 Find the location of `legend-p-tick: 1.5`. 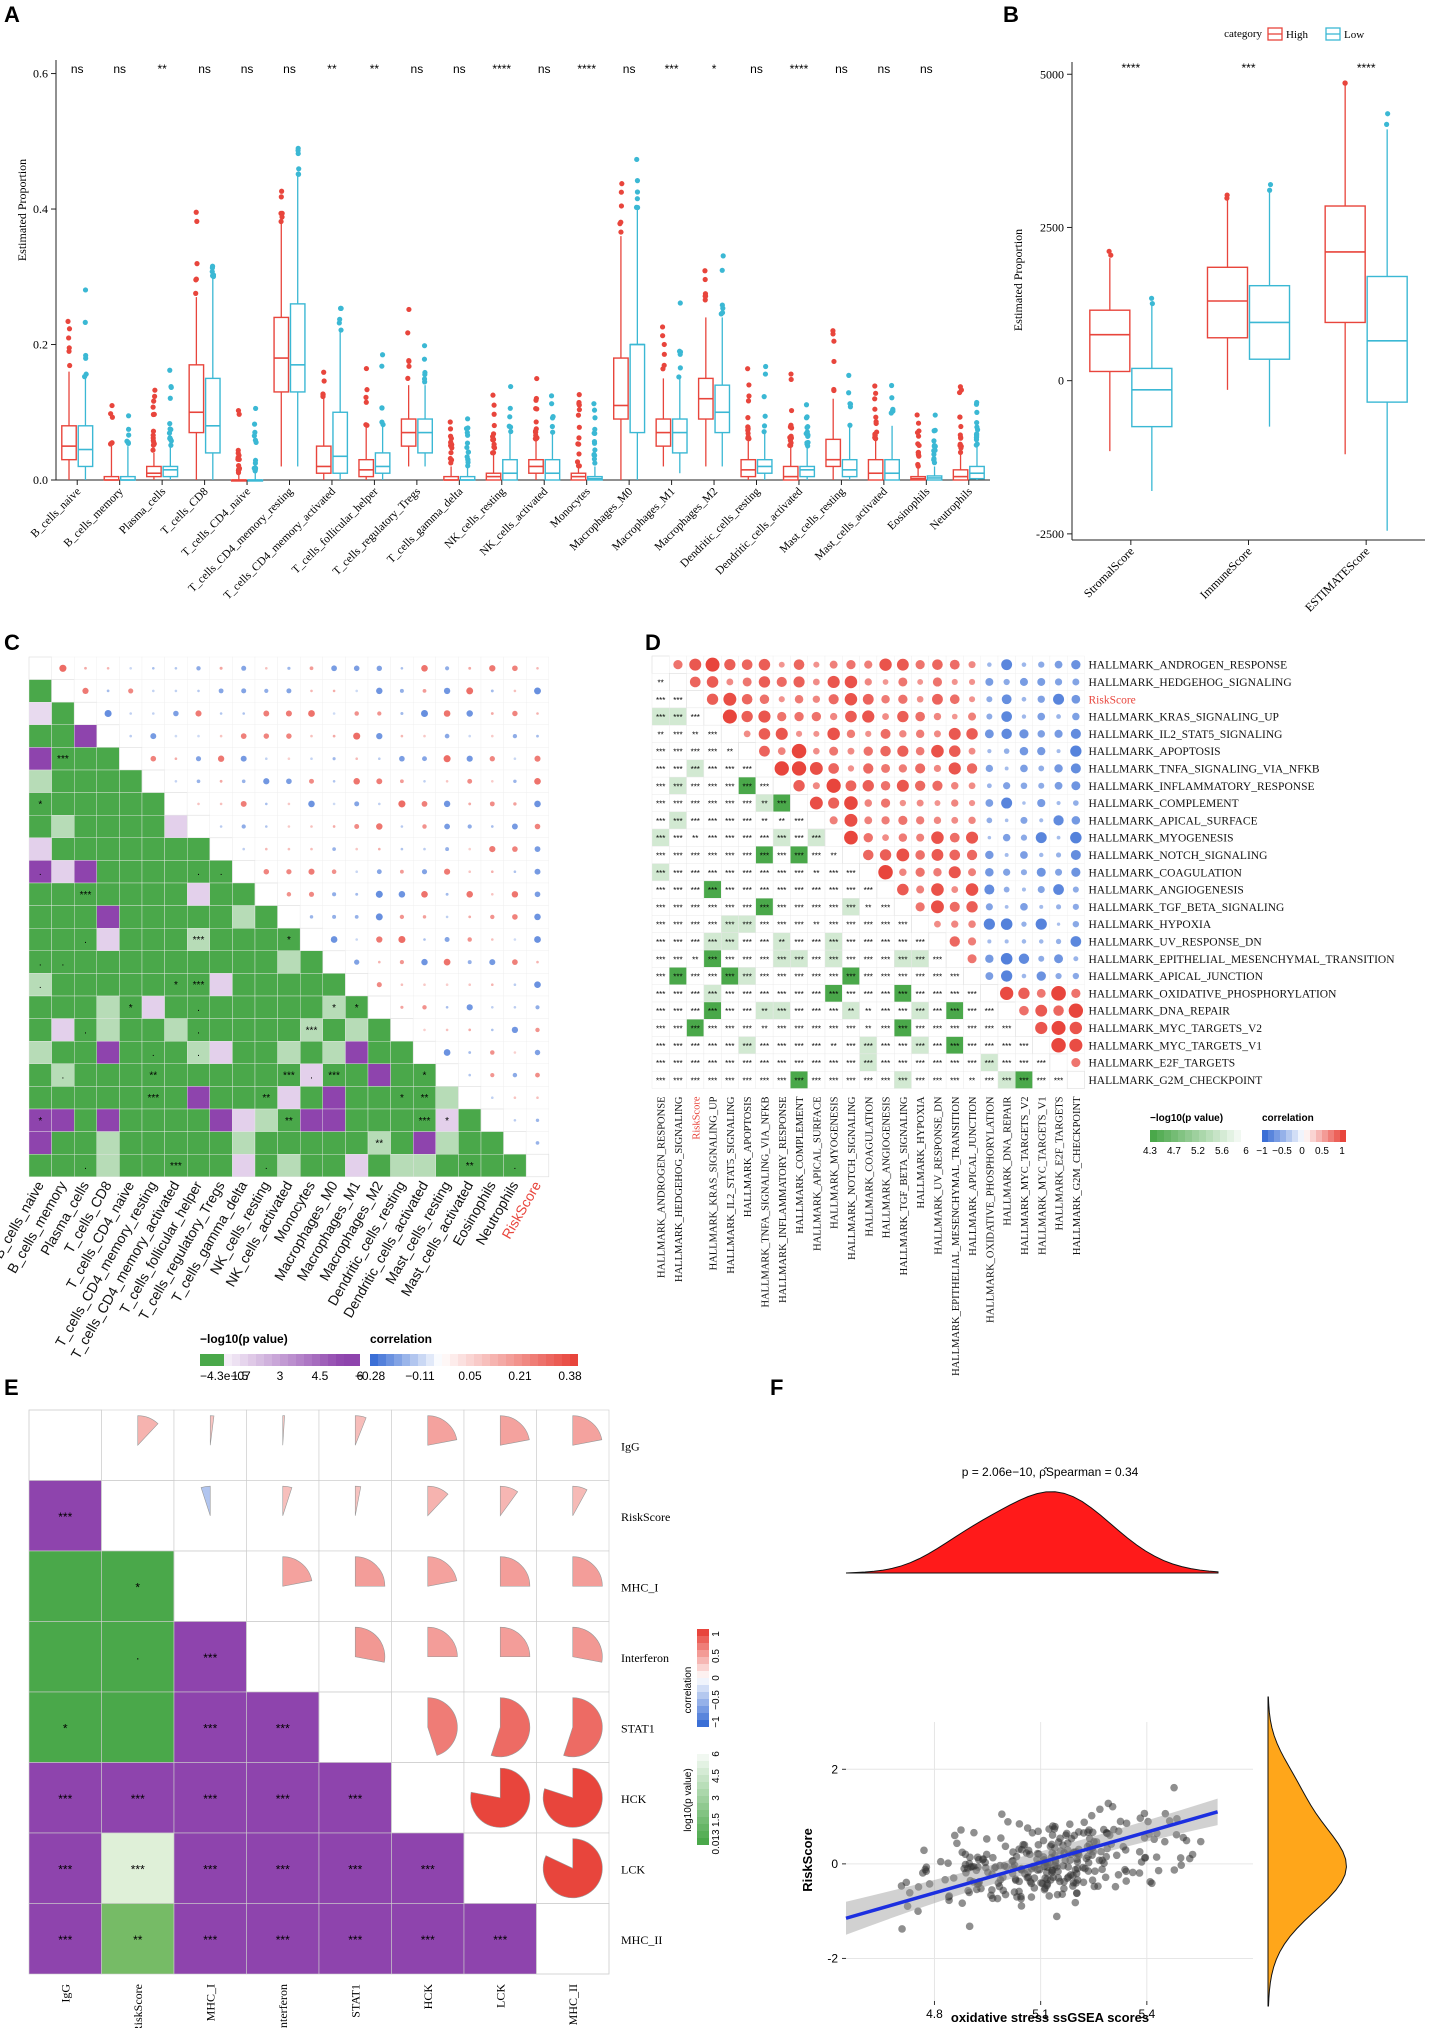

legend-p-tick: 1.5 is located at coordinates (716, 1820).